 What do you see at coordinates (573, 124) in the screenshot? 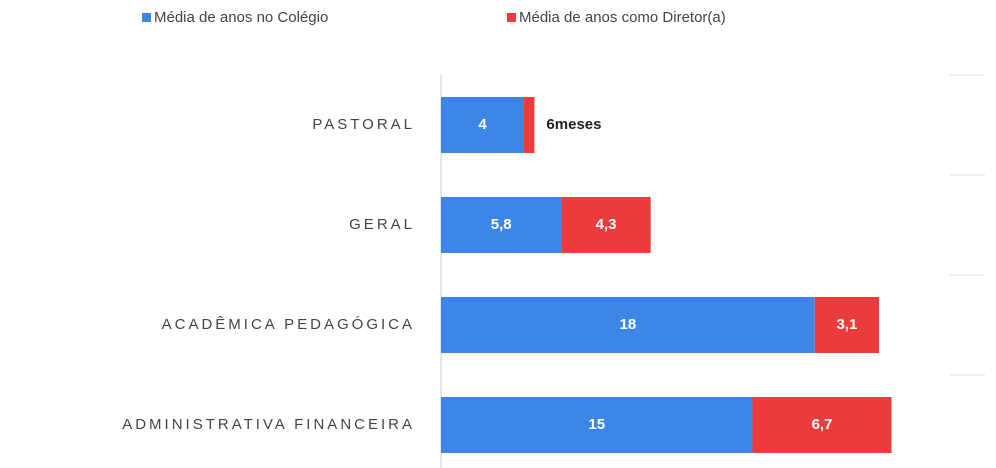
I see `value-label: 6meses` at bounding box center [573, 124].